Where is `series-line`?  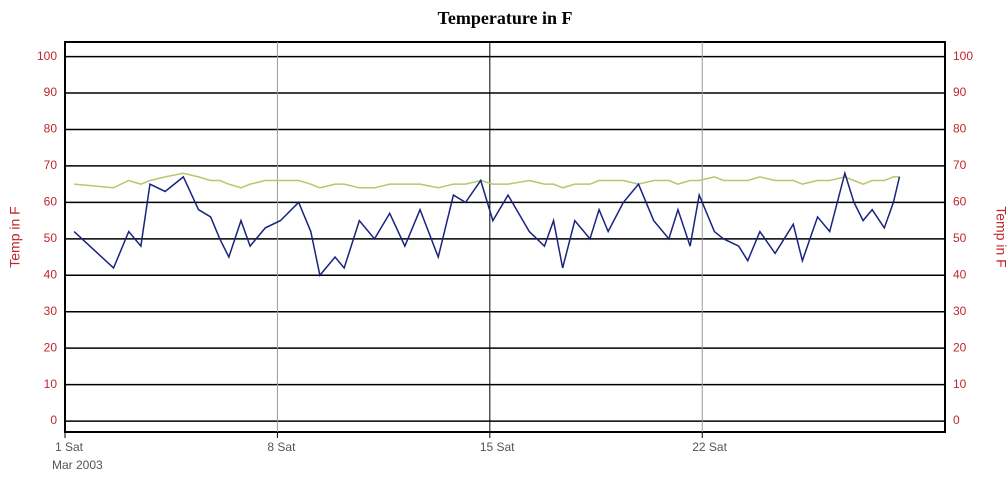
series-line is located at coordinates (487, 180).